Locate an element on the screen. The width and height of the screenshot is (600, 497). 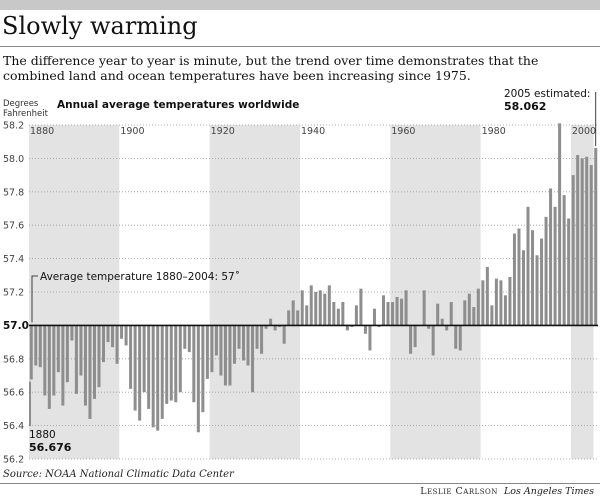
y-tick-label: 57.8 is located at coordinates (13, 192).